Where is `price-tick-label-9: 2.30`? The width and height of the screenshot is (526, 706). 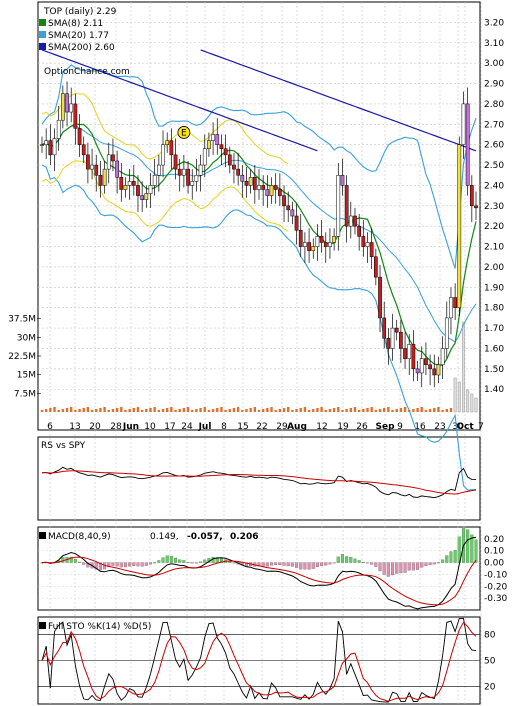
price-tick-label-9: 2.30 is located at coordinates (494, 207).